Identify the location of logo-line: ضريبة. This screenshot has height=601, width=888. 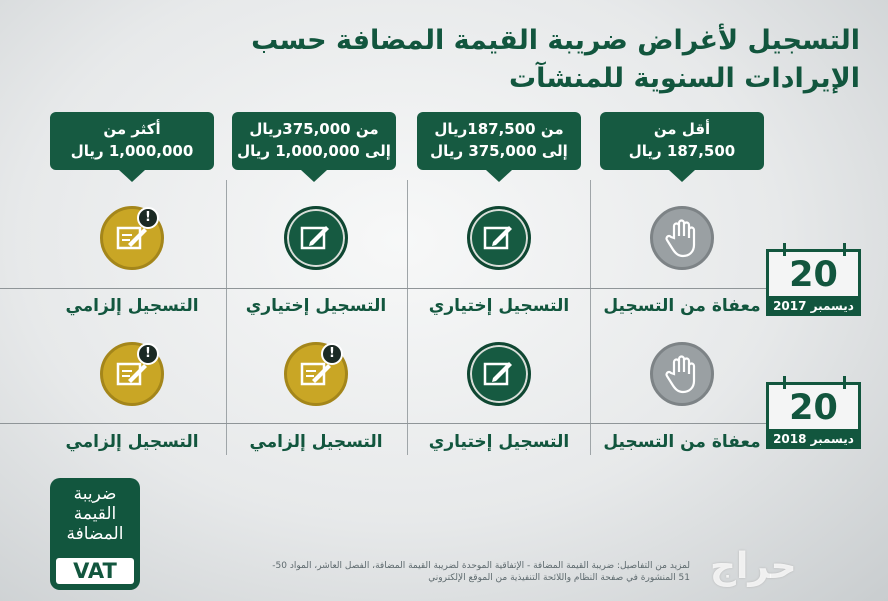
(95, 494).